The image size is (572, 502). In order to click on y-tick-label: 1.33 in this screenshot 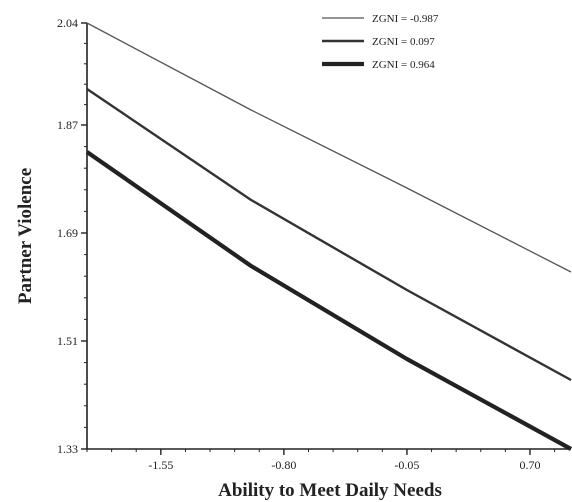, I will do `click(67, 449)`.